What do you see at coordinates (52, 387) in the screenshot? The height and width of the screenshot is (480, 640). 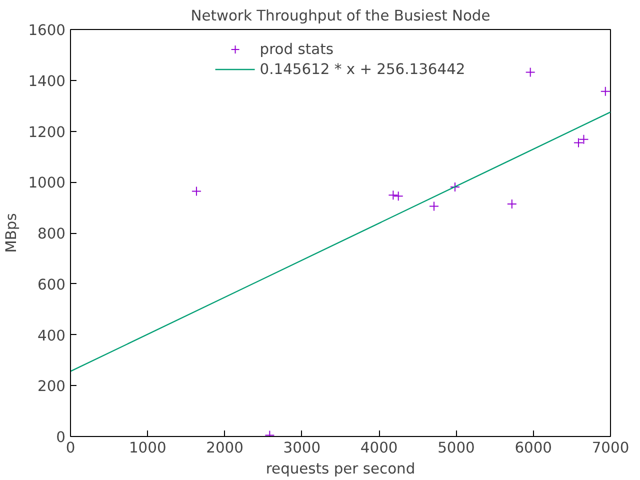 I see `y-tick-label: 200` at bounding box center [52, 387].